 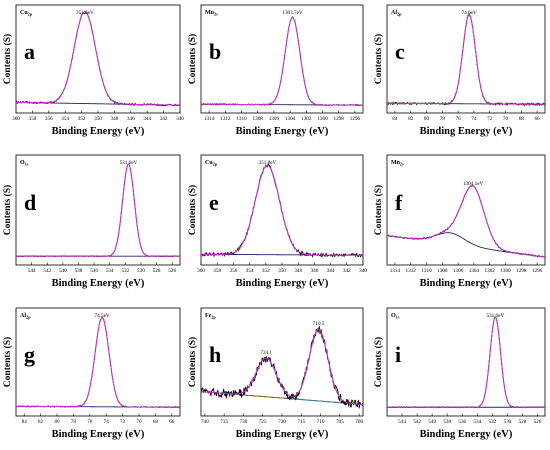 What do you see at coordinates (282, 422) in the screenshot?
I see `x-tick-label: 720` at bounding box center [282, 422].